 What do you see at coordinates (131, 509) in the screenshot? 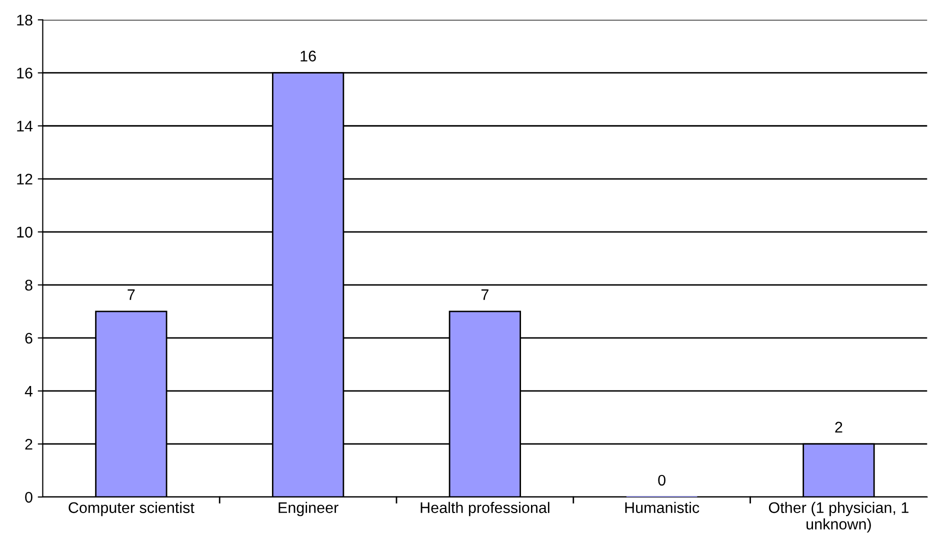
I see `x-tick-label: Computer scientist` at bounding box center [131, 509].